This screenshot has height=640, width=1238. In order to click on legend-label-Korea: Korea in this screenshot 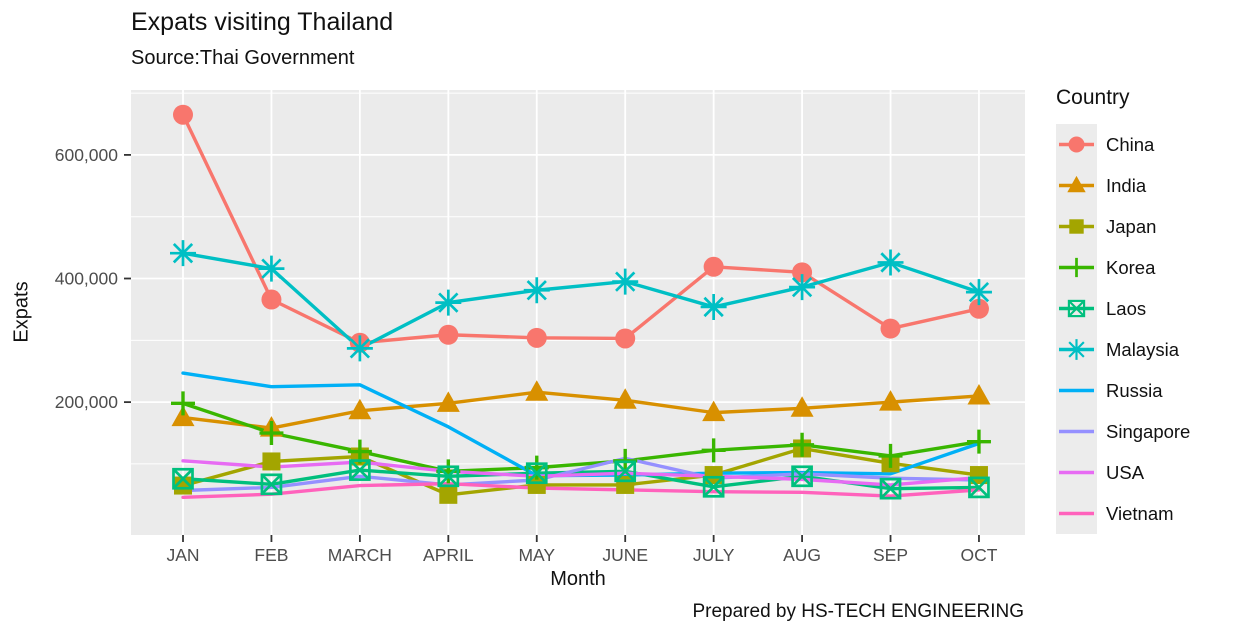, I will do `click(1131, 267)`.